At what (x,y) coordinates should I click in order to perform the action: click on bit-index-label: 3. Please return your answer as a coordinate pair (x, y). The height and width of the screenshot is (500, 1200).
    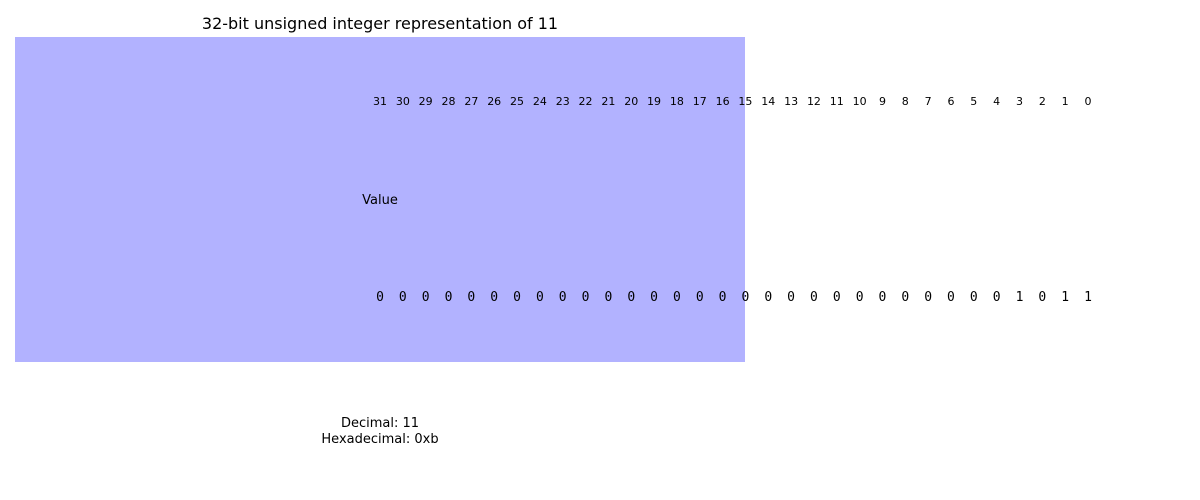
    Looking at the image, I should click on (1019, 101).